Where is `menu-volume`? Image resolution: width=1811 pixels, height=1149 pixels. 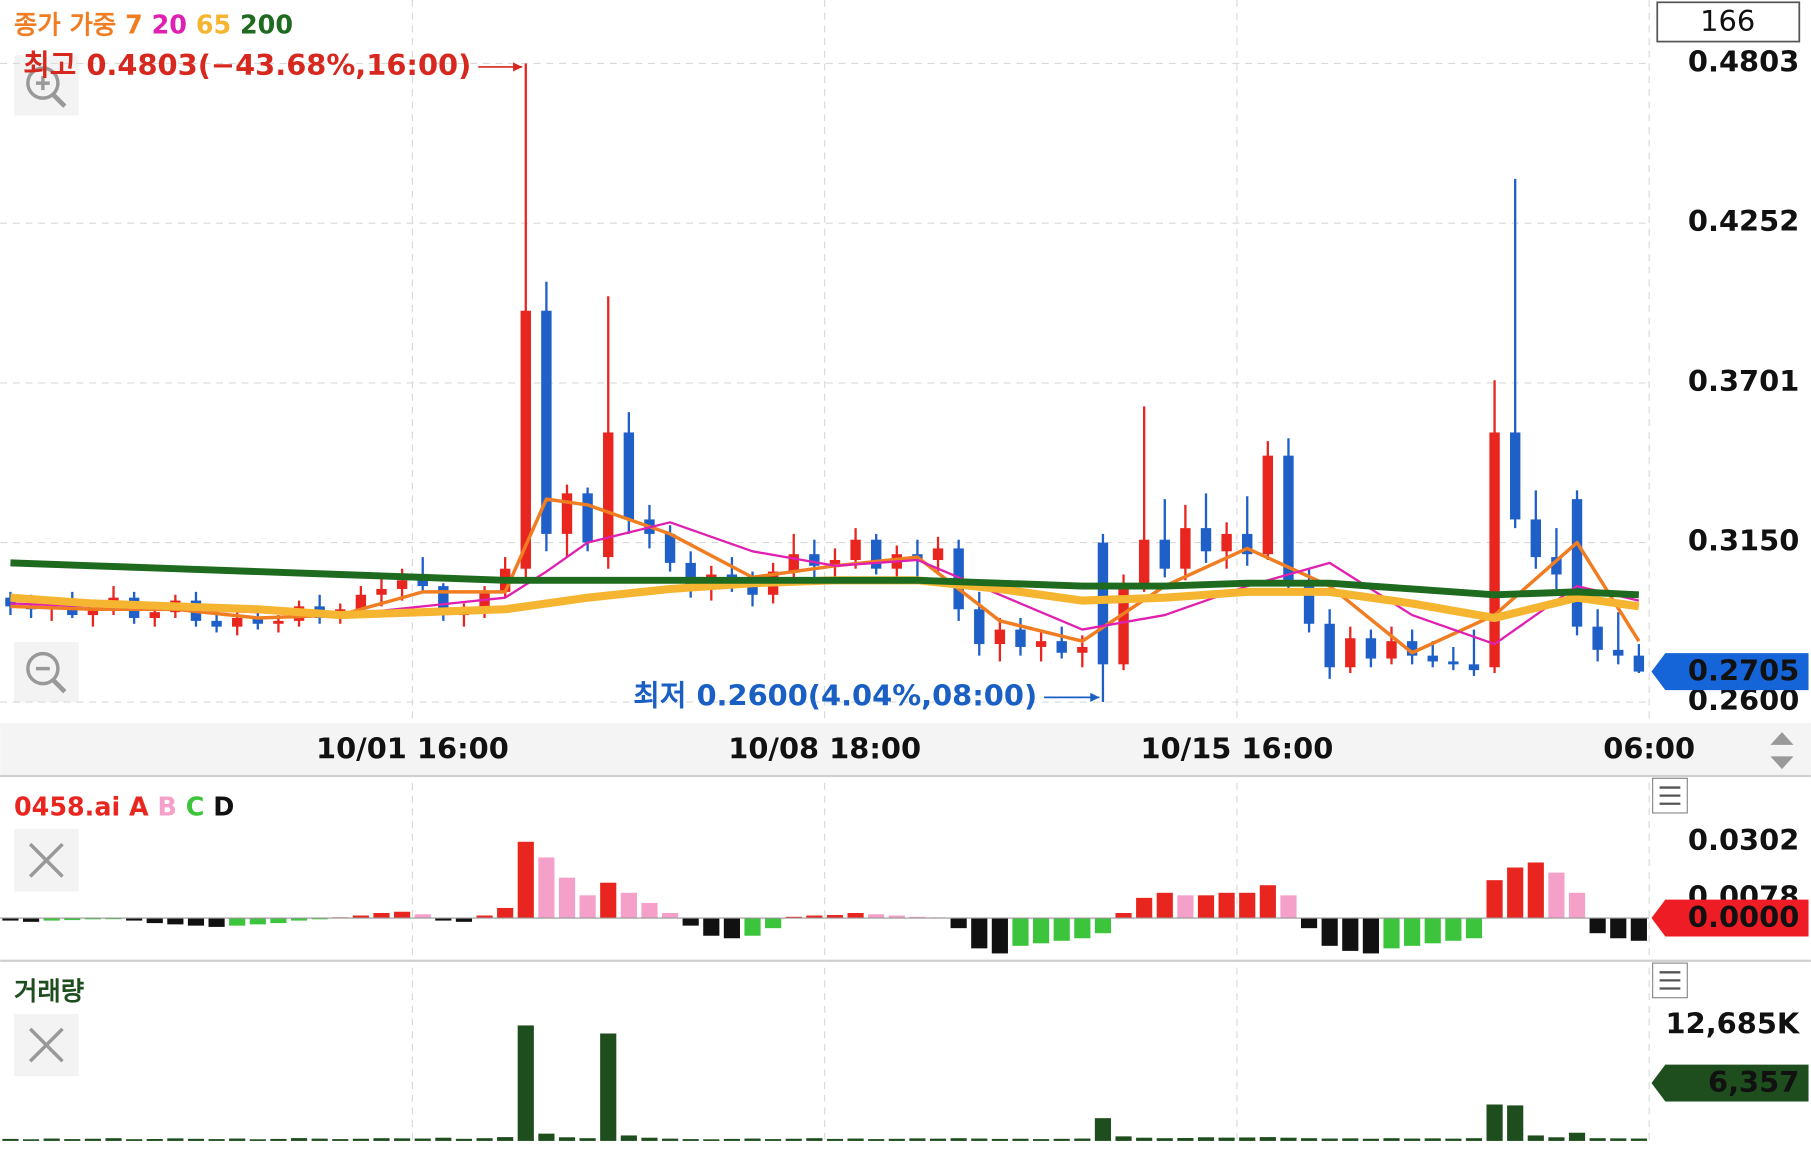 menu-volume is located at coordinates (1670, 980).